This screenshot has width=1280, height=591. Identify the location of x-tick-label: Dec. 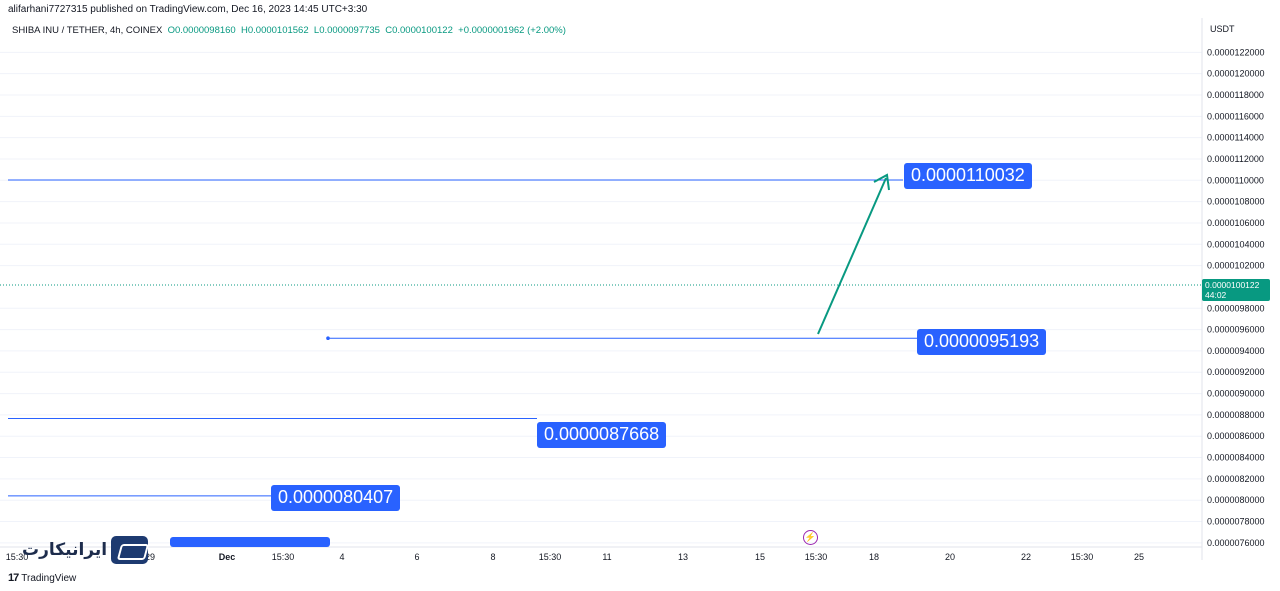
(227, 557).